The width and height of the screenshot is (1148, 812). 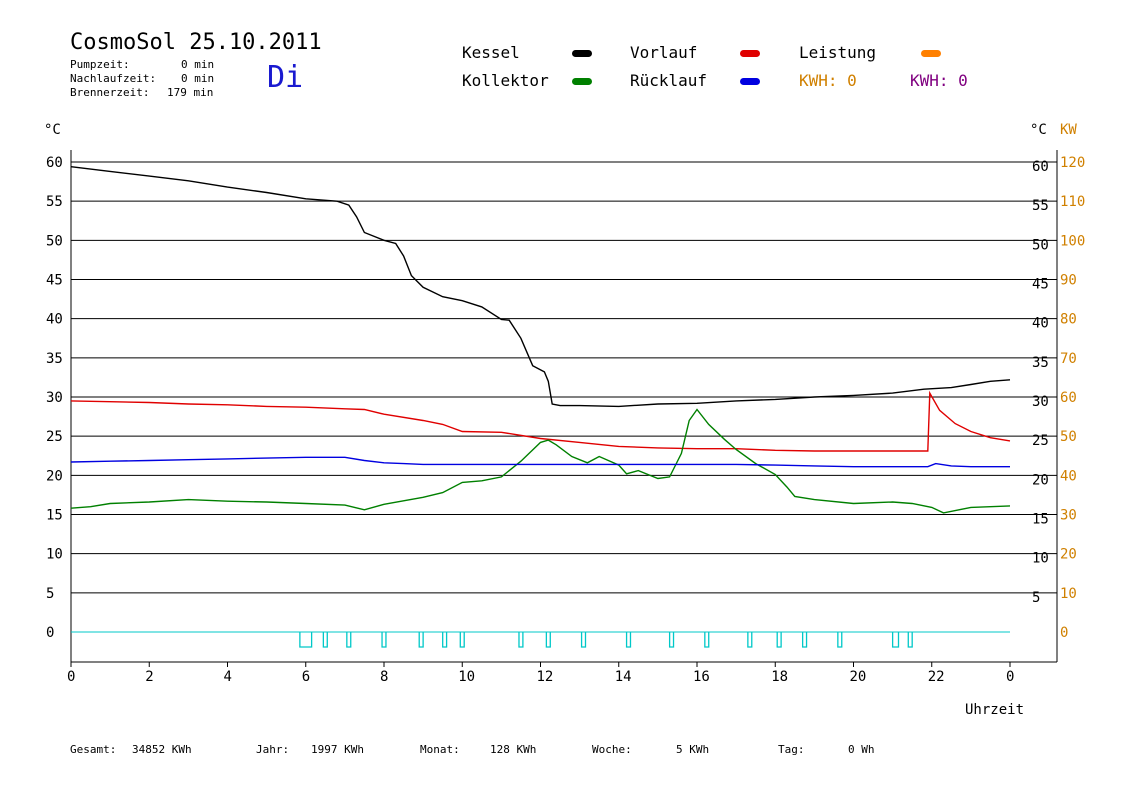 What do you see at coordinates (582, 53) in the screenshot?
I see `legend-kessel-swatch` at bounding box center [582, 53].